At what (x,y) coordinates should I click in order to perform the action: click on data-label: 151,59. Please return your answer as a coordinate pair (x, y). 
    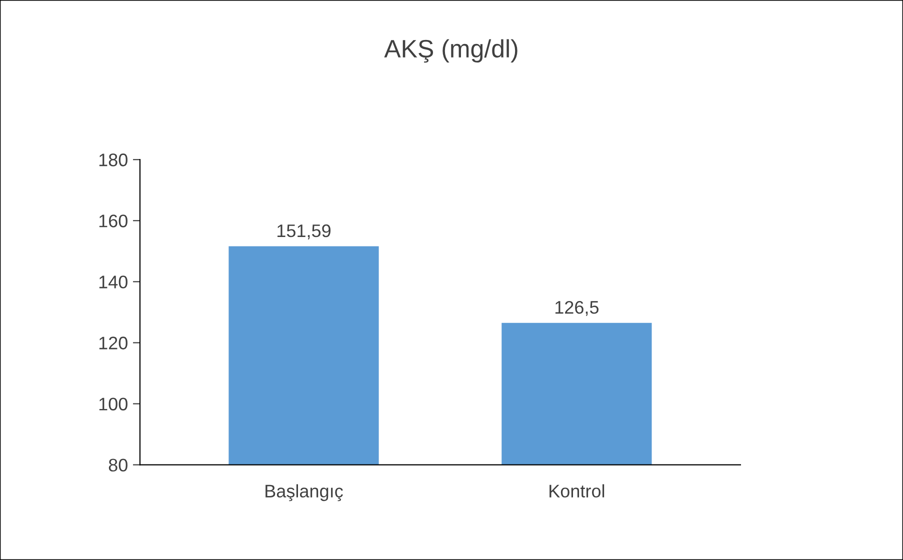
    Looking at the image, I should click on (304, 232).